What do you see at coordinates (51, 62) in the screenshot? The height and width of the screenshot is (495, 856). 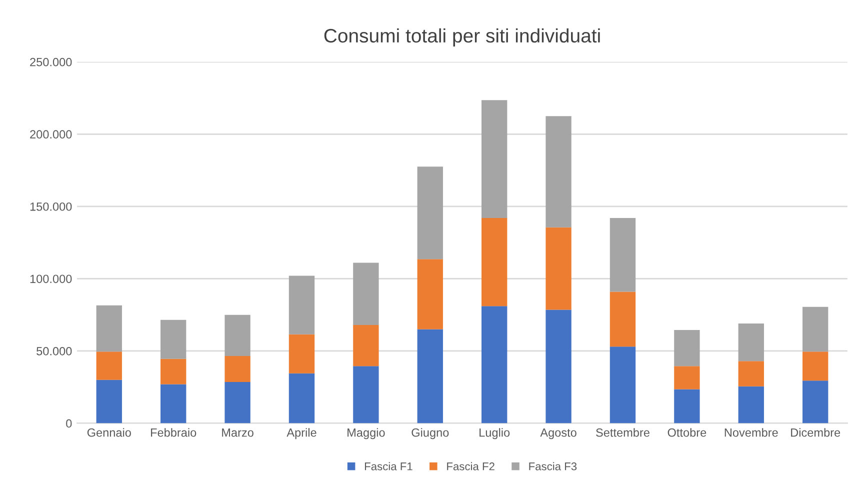 I see `y-tick-label: 250.000` at bounding box center [51, 62].